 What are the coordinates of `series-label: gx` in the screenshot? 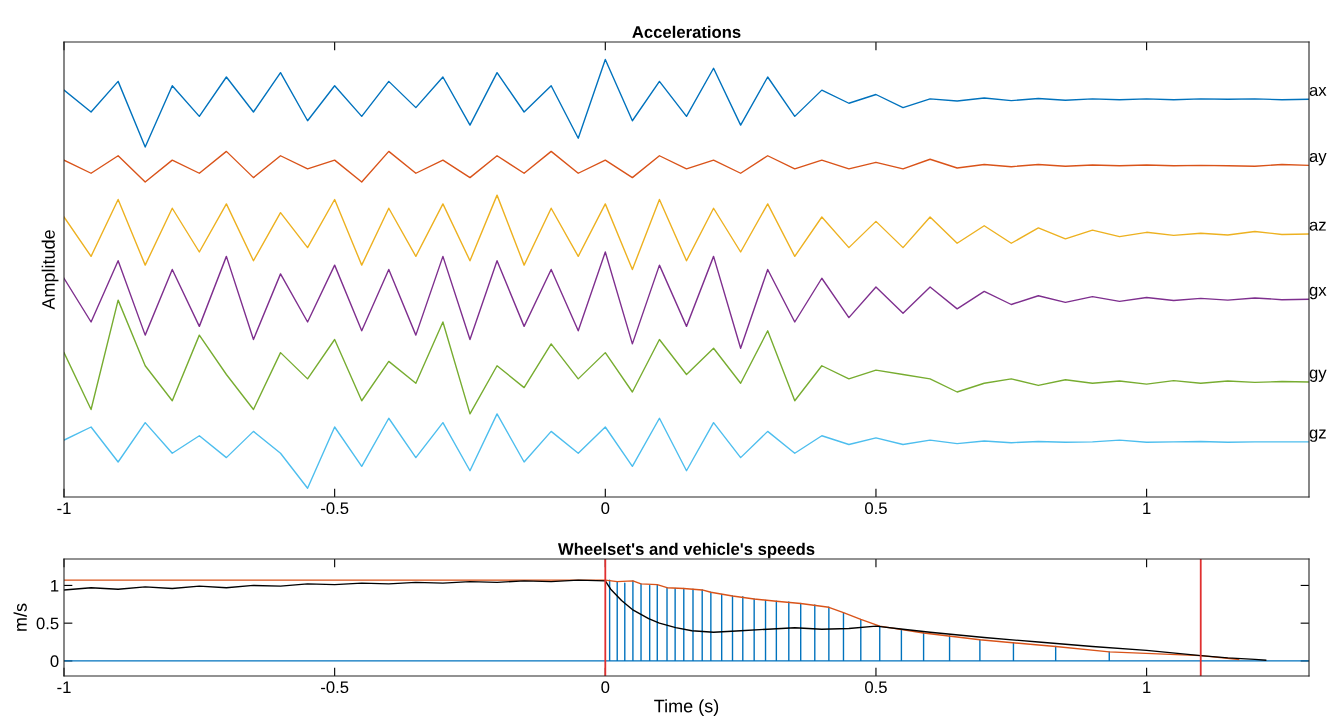 It's located at (1318, 293).